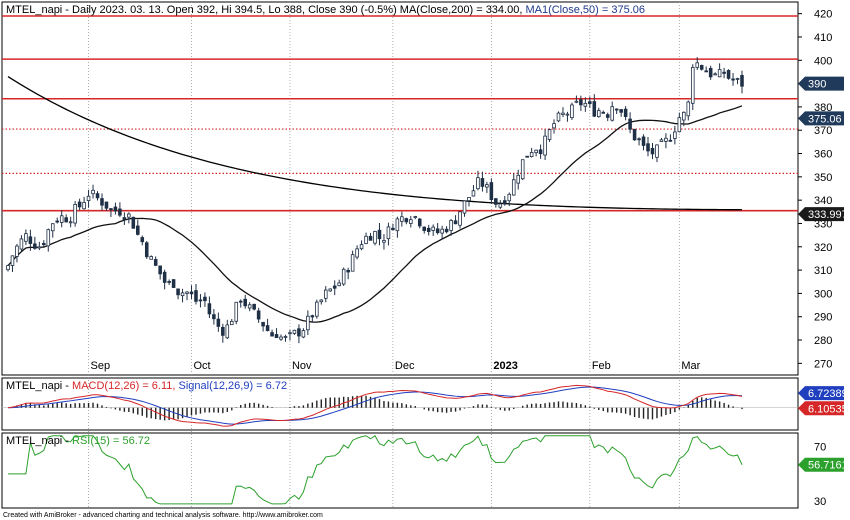 The image size is (850, 520). I want to click on macd-badge: 6.10535, so click(823, 408).